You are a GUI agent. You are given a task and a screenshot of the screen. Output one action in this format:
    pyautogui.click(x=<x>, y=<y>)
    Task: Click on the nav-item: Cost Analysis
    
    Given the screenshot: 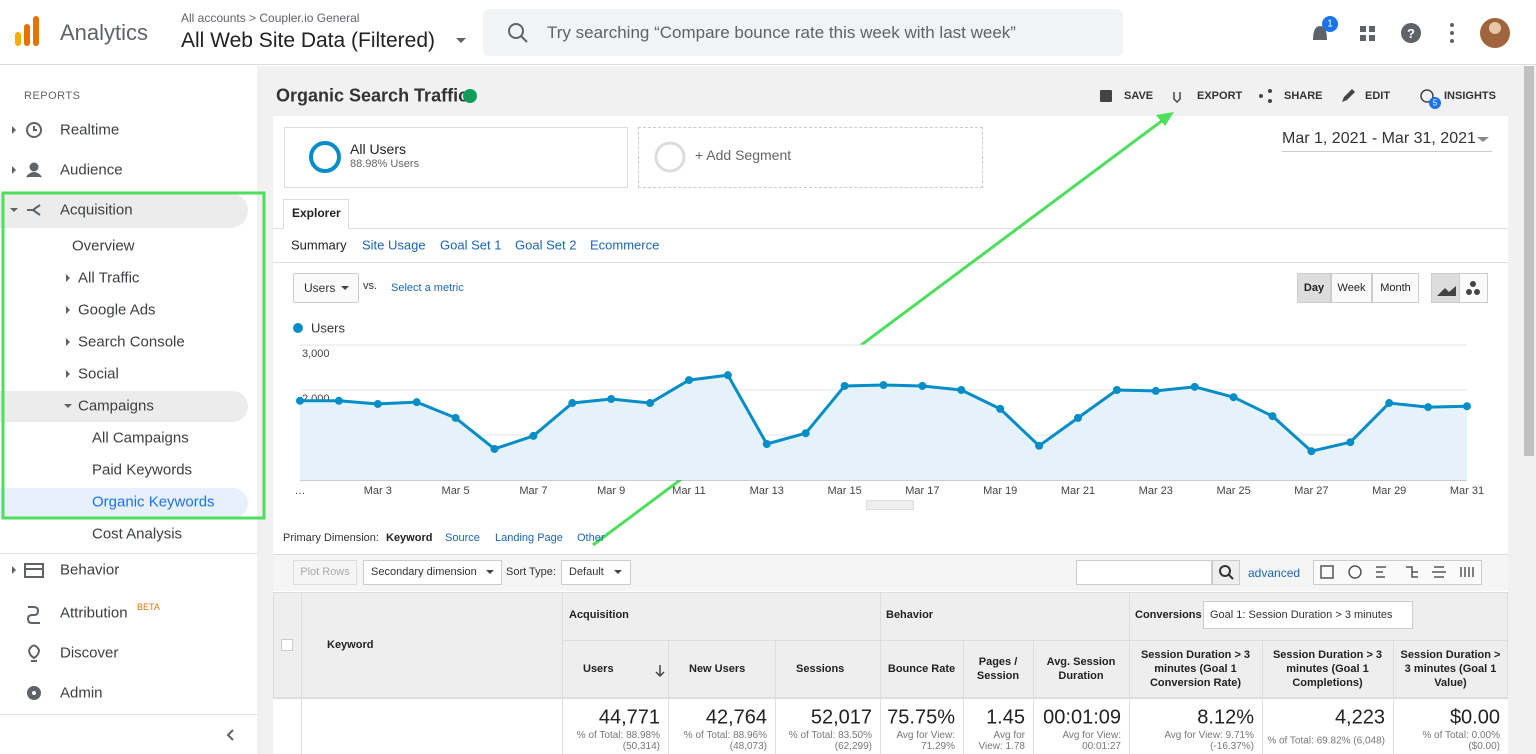 What is the action you would take?
    pyautogui.click(x=137, y=534)
    